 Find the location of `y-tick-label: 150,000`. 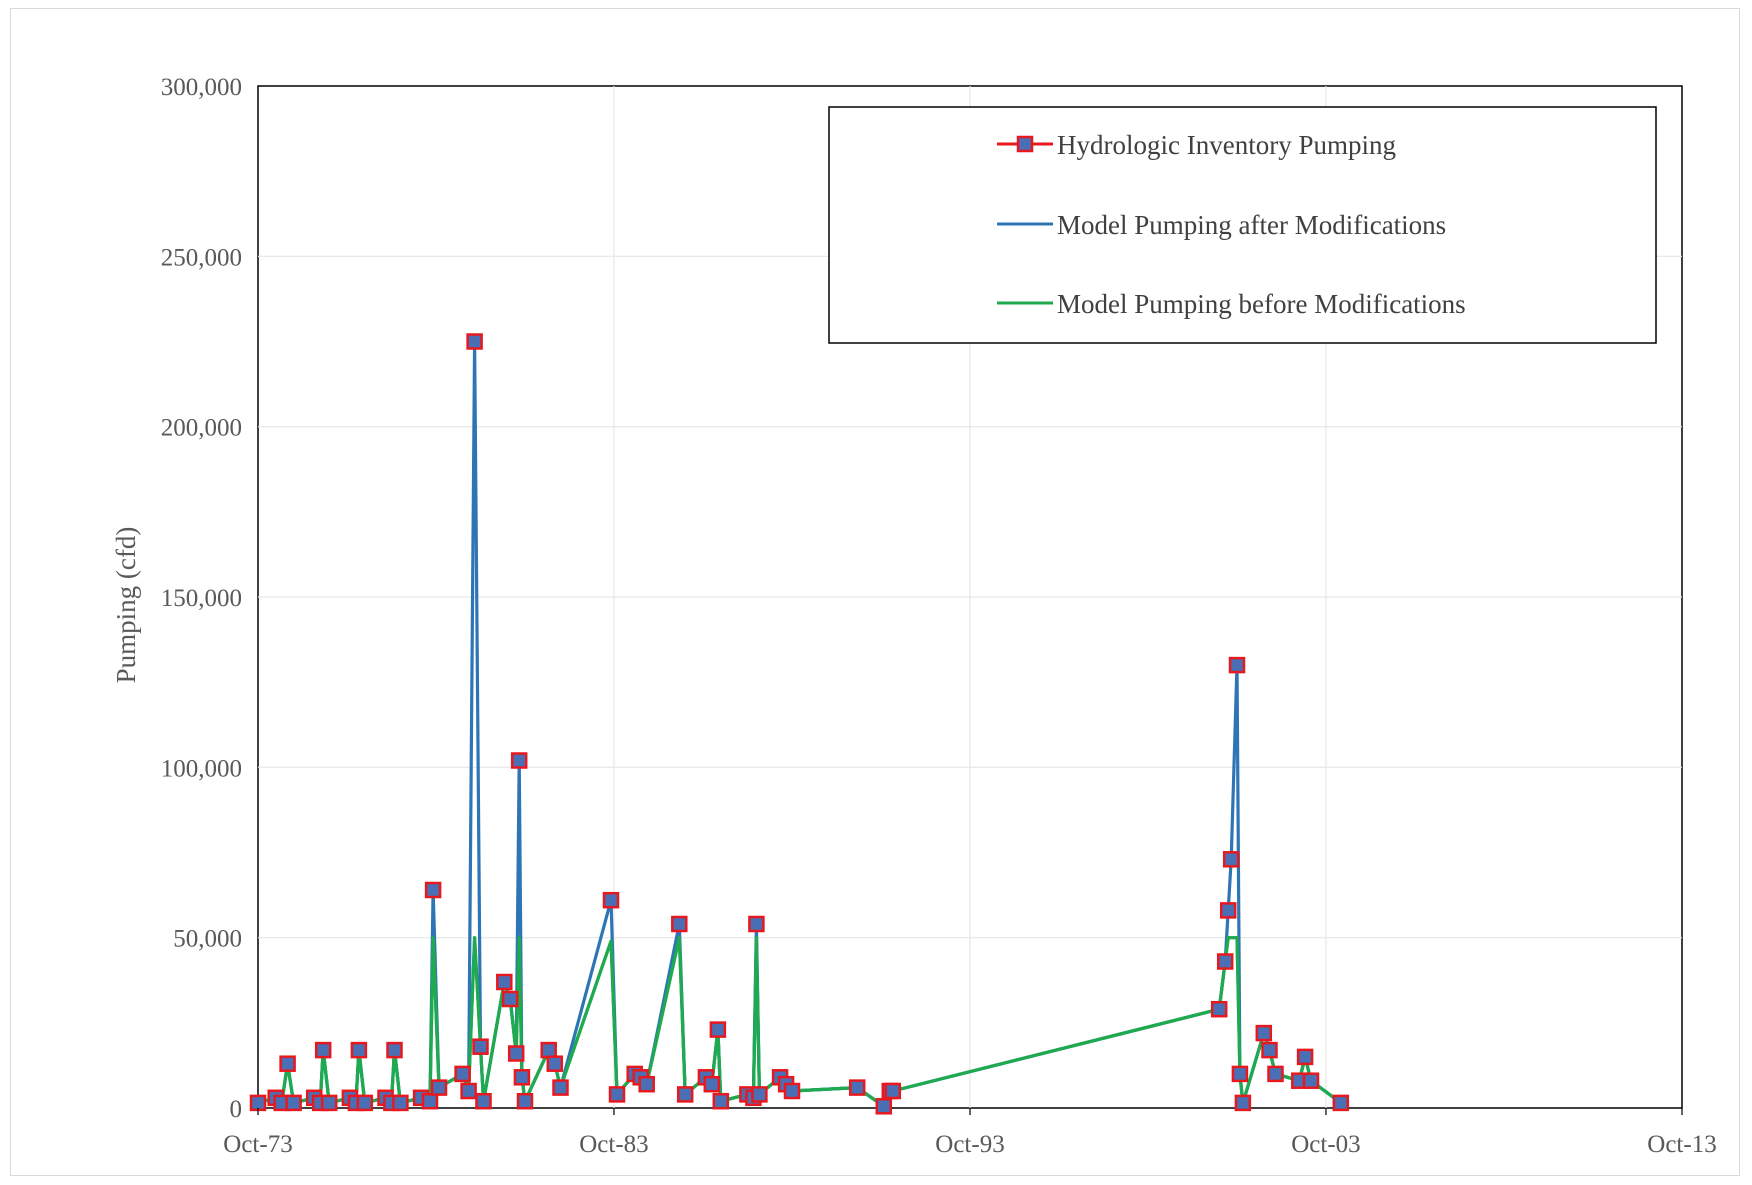

y-tick-label: 150,000 is located at coordinates (201, 598).